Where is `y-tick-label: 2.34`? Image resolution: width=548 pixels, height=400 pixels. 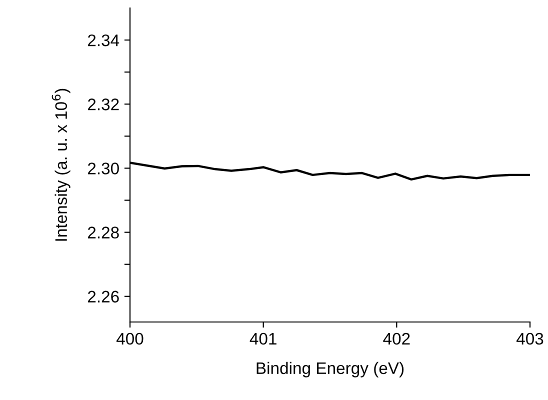
y-tick-label: 2.34 is located at coordinates (104, 40).